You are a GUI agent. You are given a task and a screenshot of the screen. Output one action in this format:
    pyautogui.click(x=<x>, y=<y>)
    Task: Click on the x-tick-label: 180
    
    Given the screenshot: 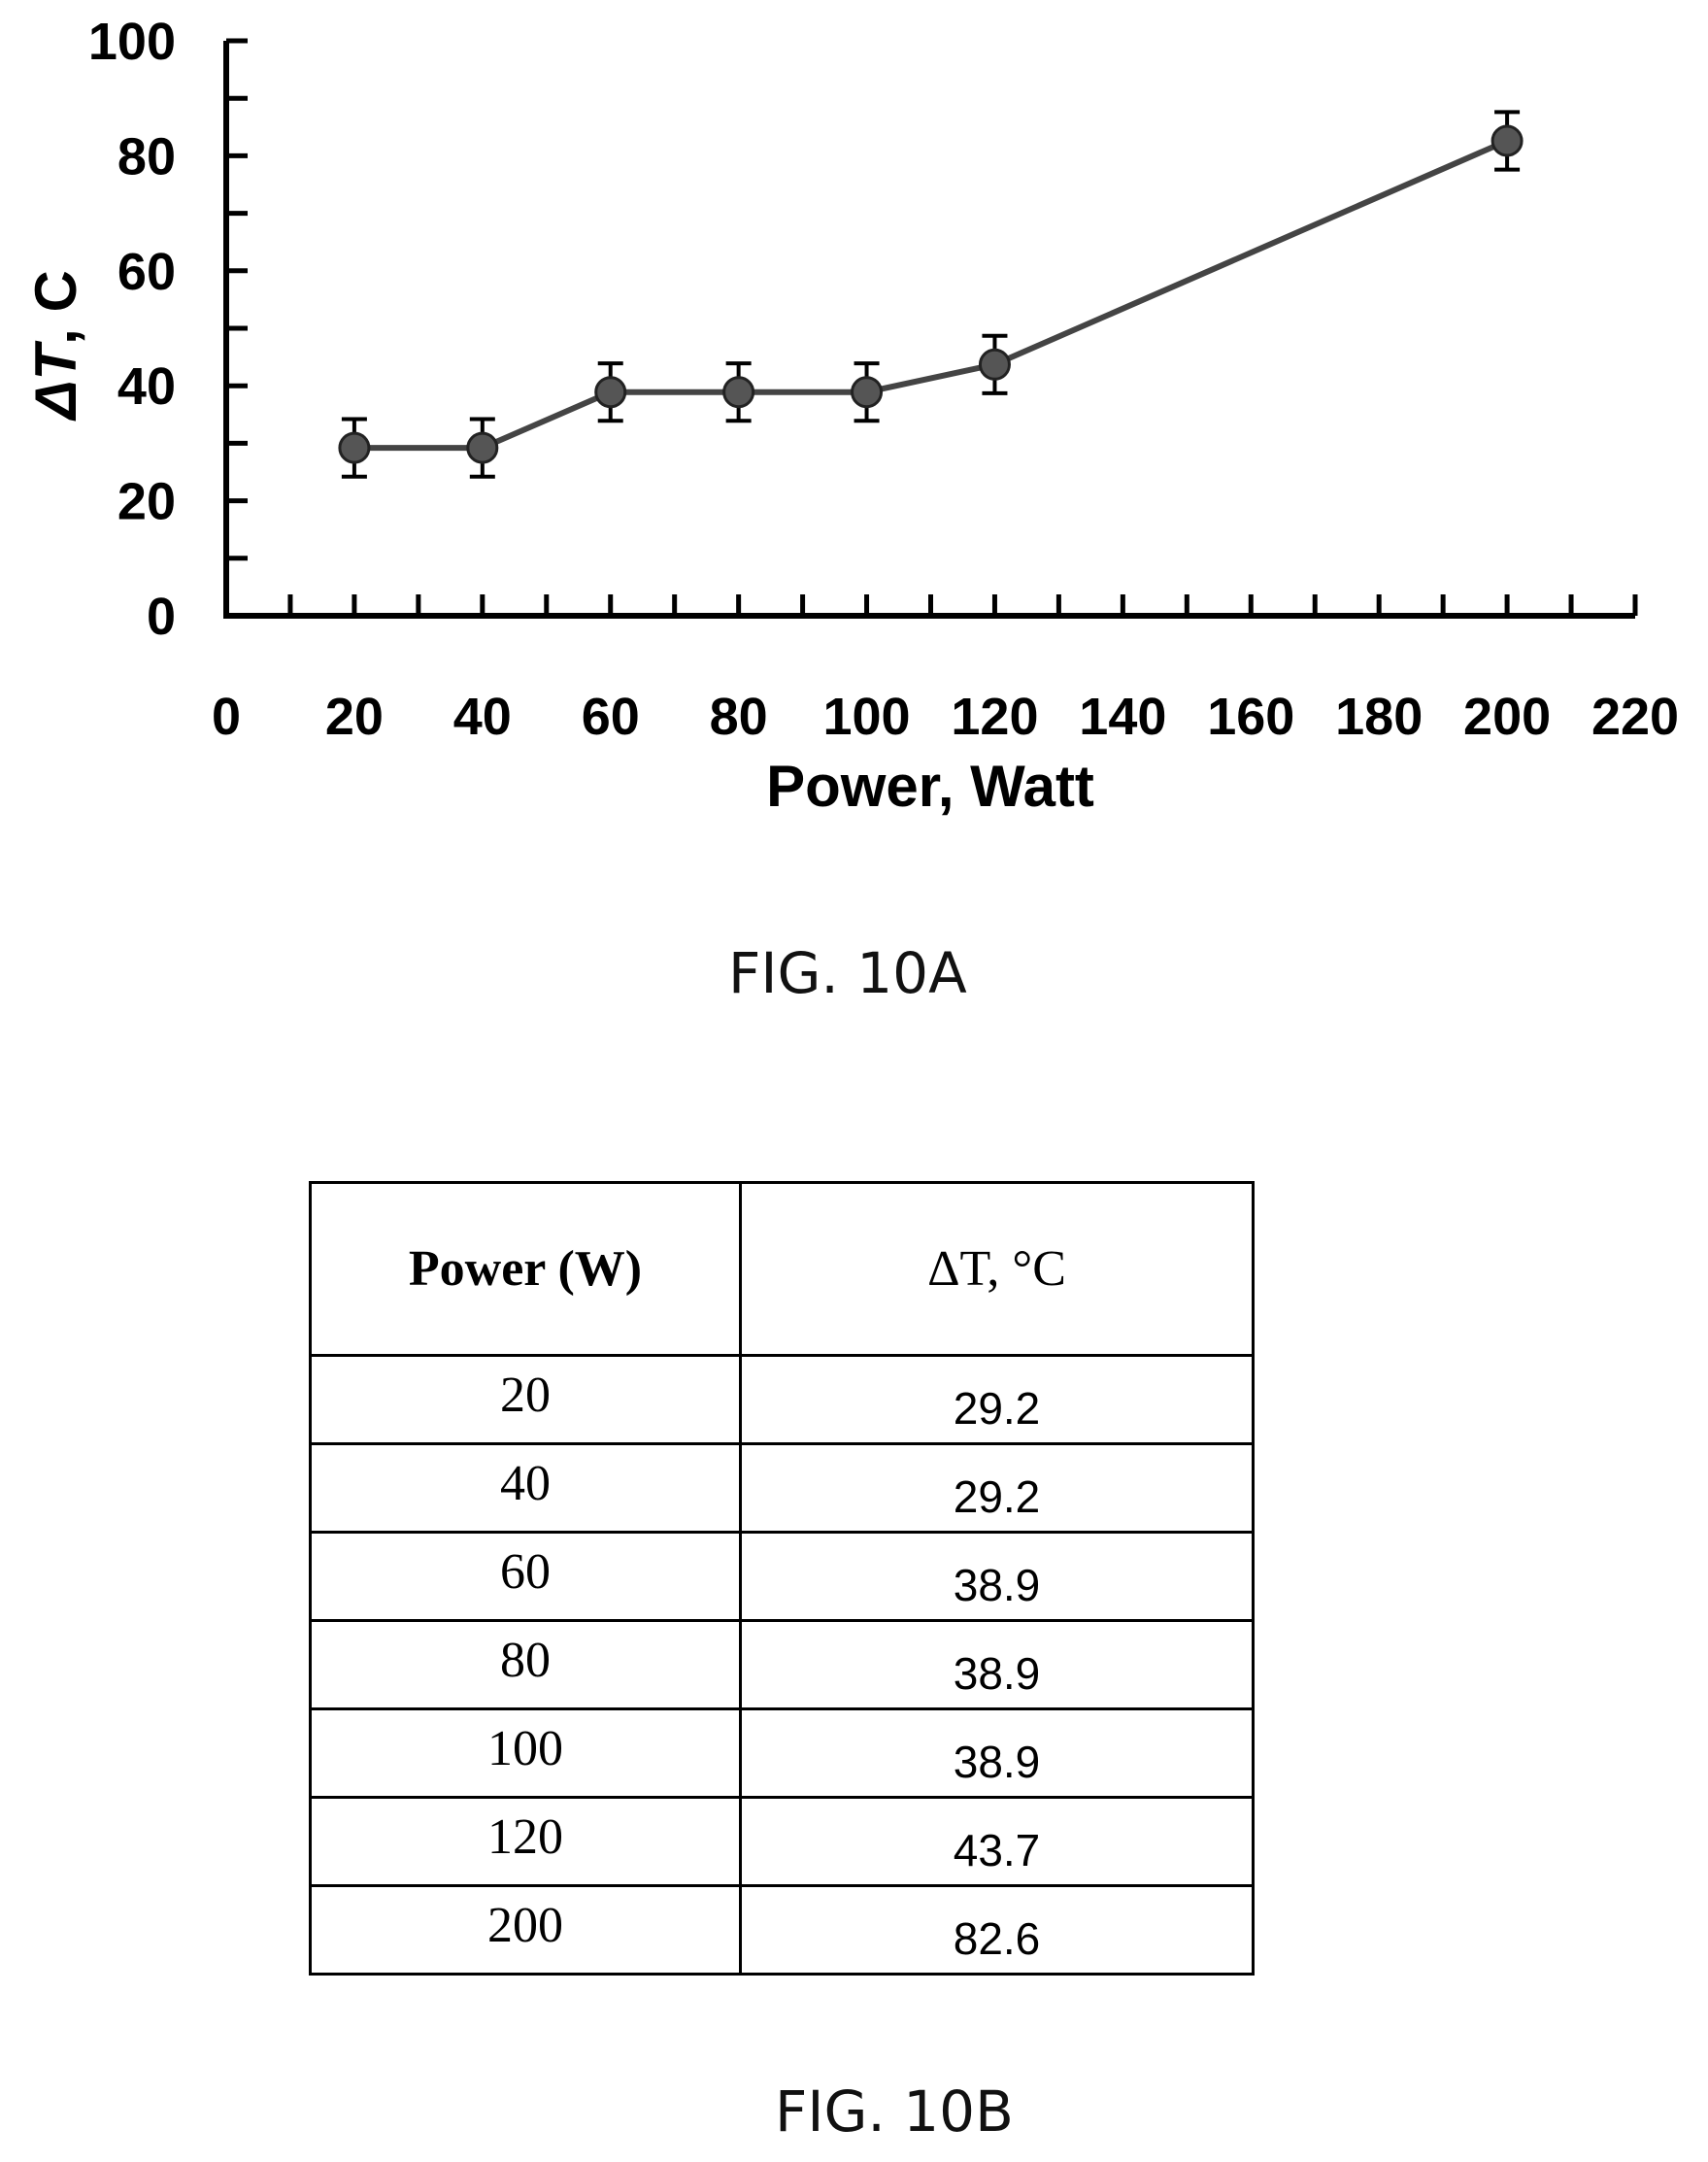 What is the action you would take?
    pyautogui.click(x=1379, y=717)
    